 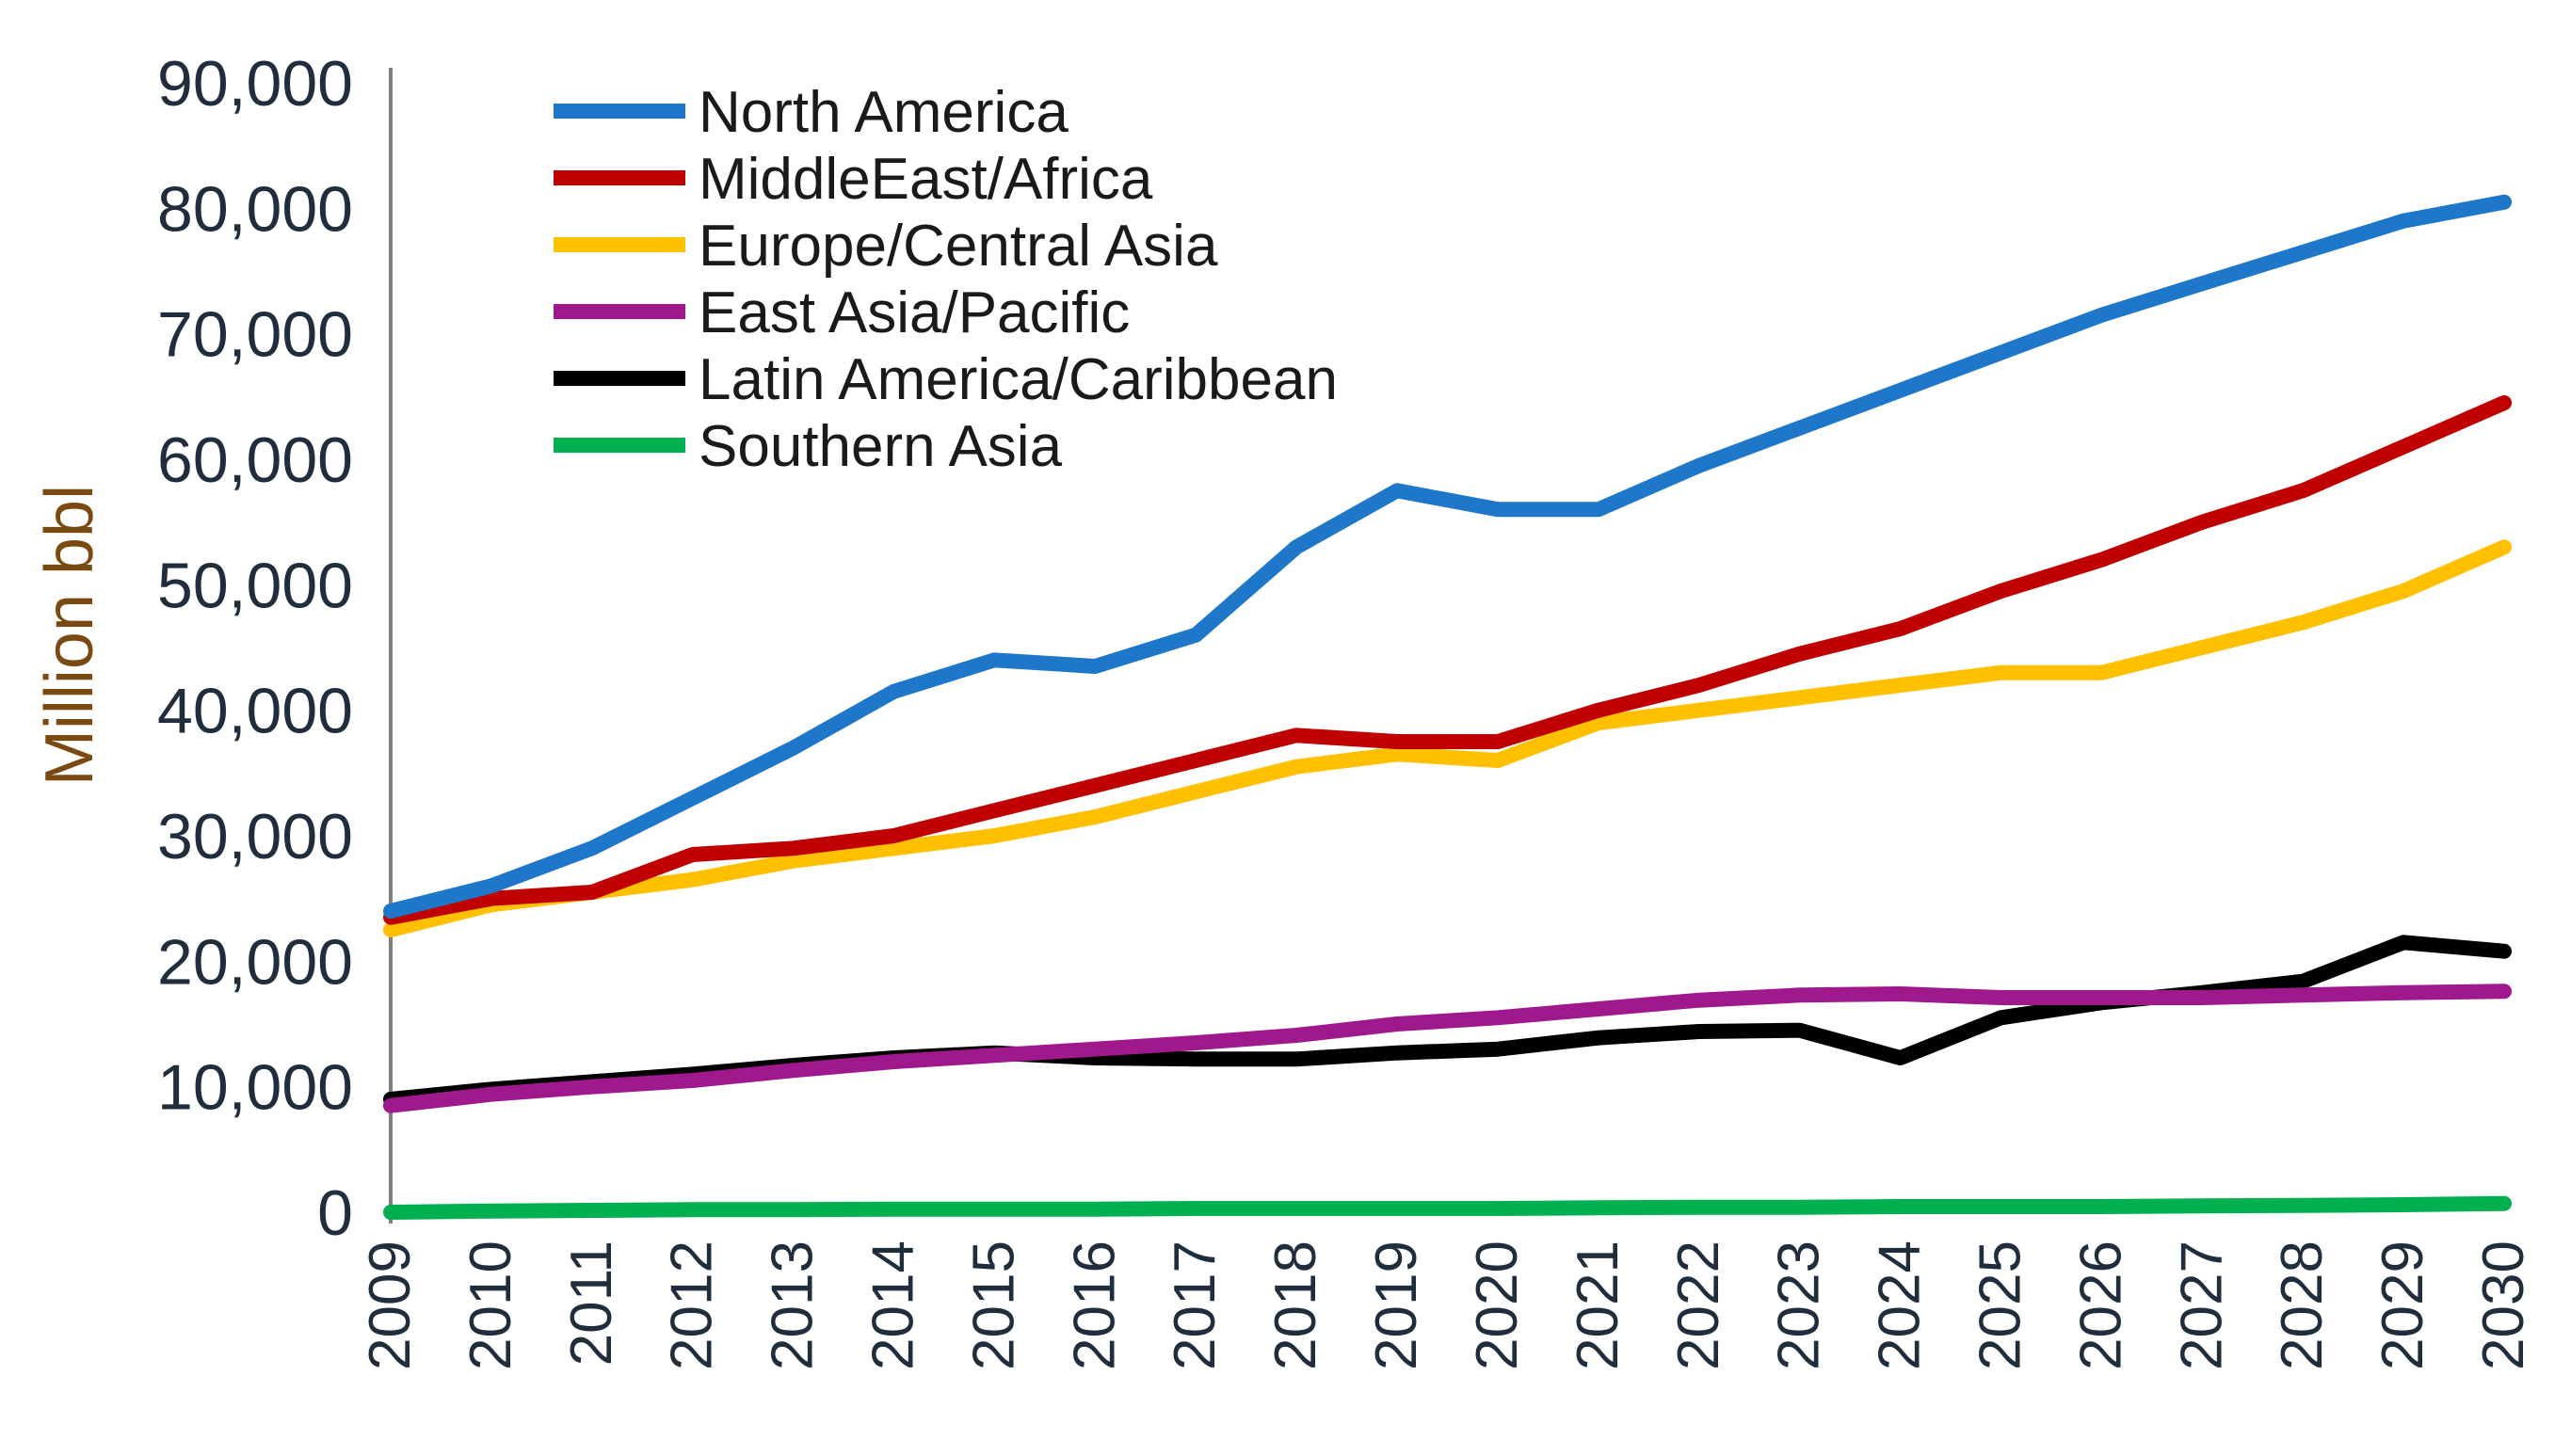 I want to click on y-tick-label: 30,000, so click(x=255, y=836).